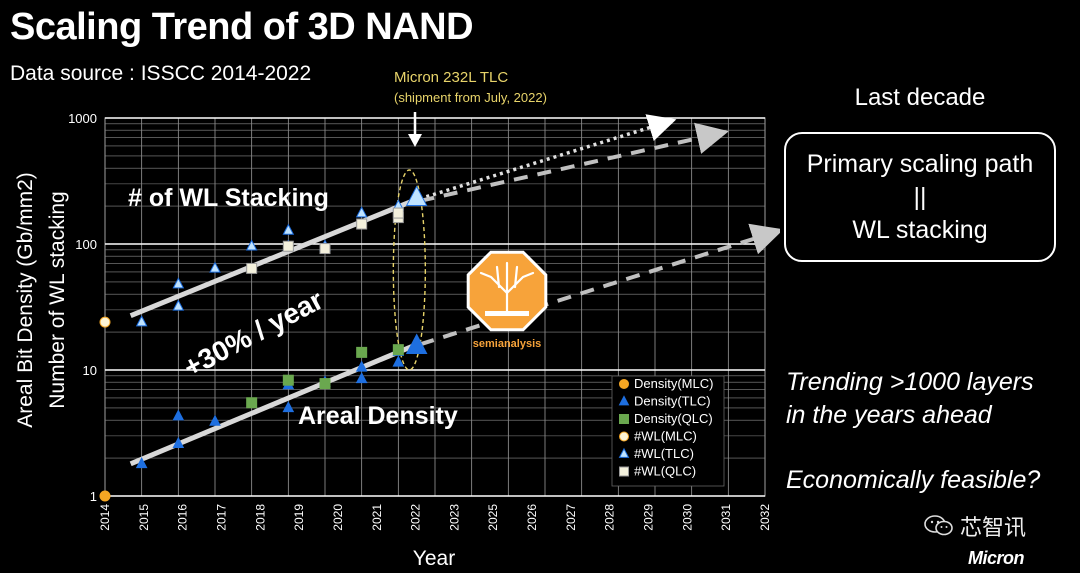  I want to click on x-tick-label: 2019, so click(299, 517).